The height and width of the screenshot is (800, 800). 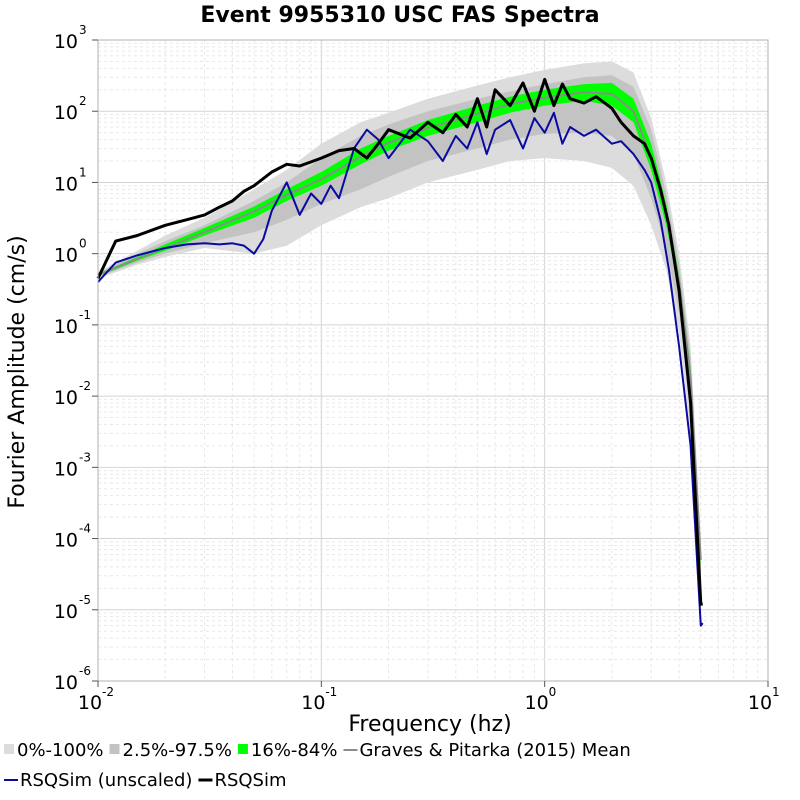 What do you see at coordinates (294, 750) in the screenshot?
I see `legend-label: 16%-84%` at bounding box center [294, 750].